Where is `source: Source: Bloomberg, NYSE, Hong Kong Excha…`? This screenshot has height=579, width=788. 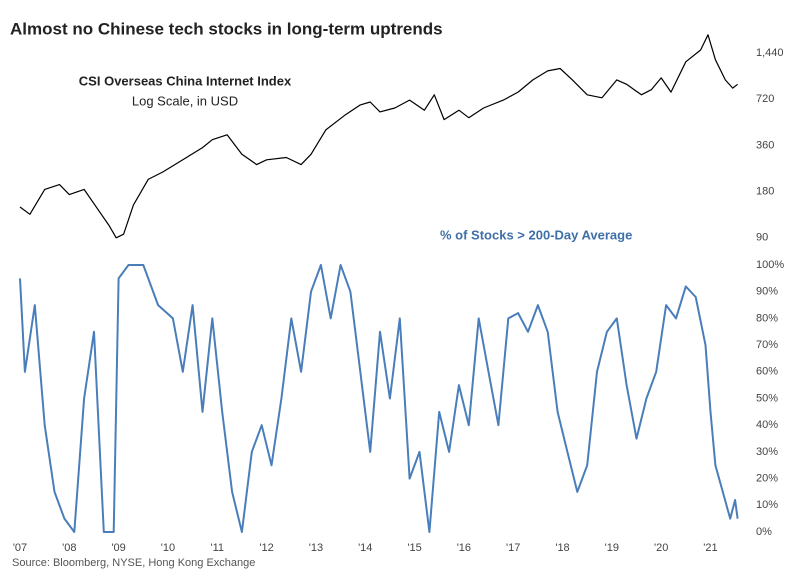
source: Source: Bloomberg, NYSE, Hong Kong Excha… is located at coordinates (133, 563).